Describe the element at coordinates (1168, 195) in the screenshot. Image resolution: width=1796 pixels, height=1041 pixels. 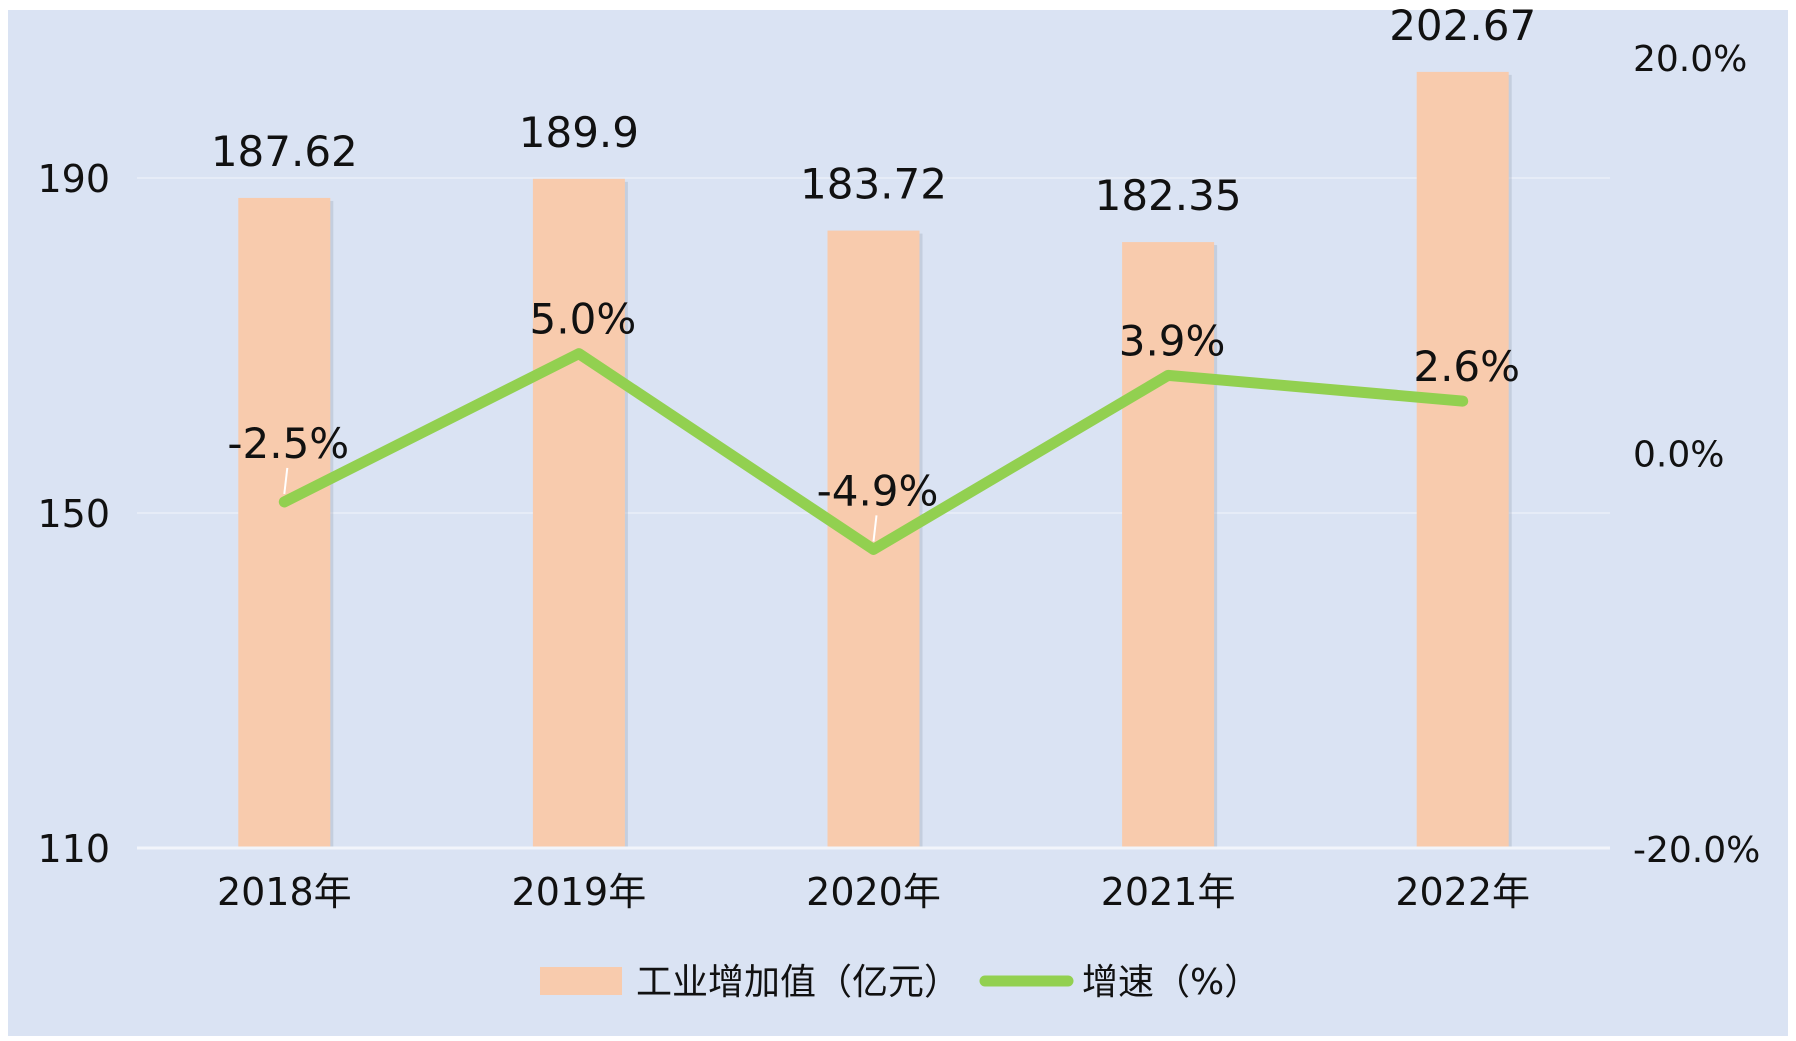
I see `bar-data-label: 182.35` at that location.